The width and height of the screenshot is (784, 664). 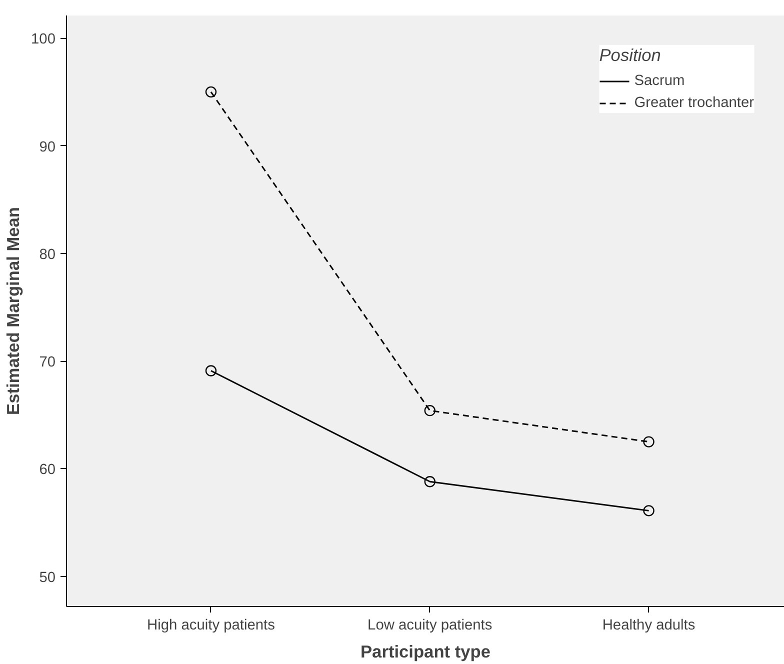 I want to click on x-tick-label: Healthy adults, so click(x=649, y=626).